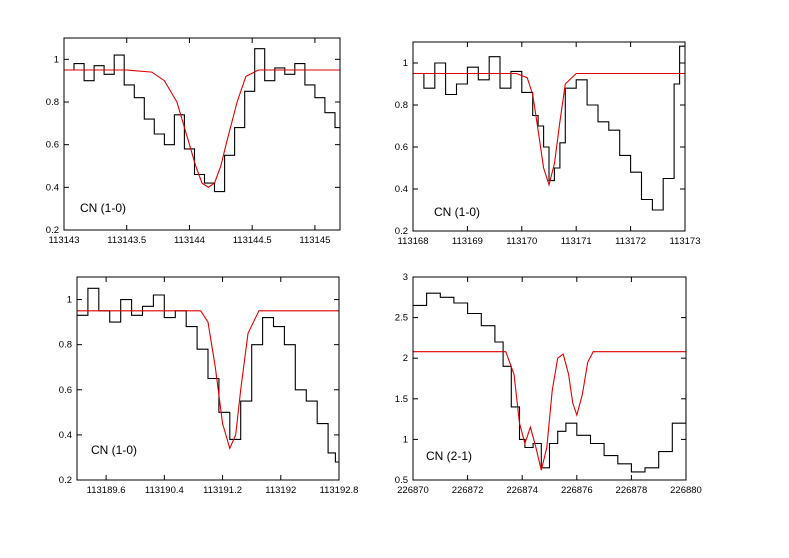  I want to click on x-tick-label: 113170, so click(521, 241).